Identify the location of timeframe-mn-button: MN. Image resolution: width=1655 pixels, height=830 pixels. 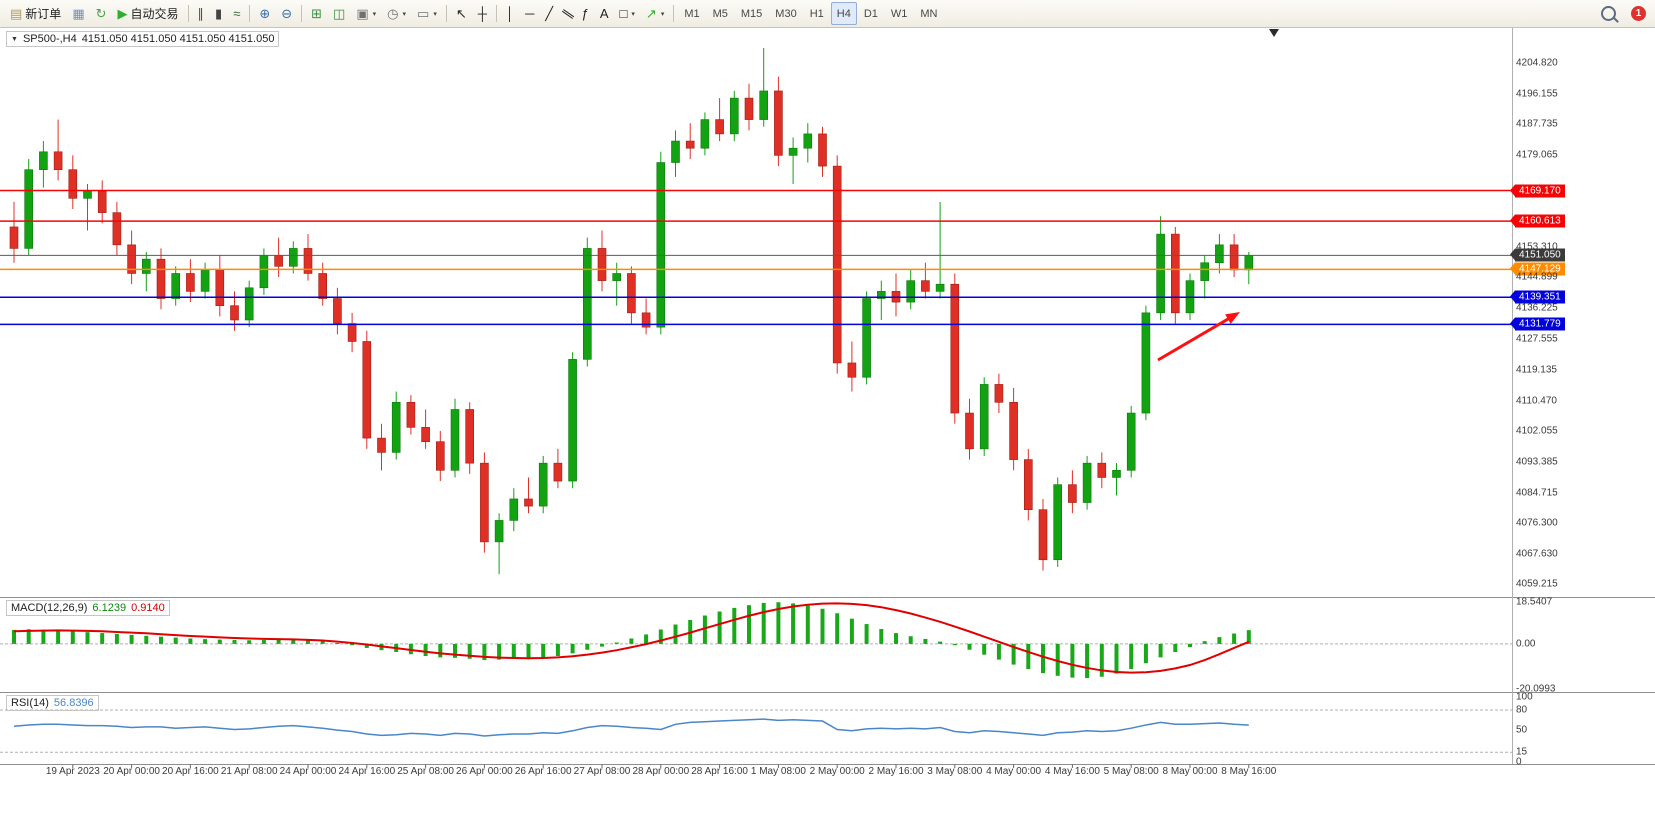
(929, 13).